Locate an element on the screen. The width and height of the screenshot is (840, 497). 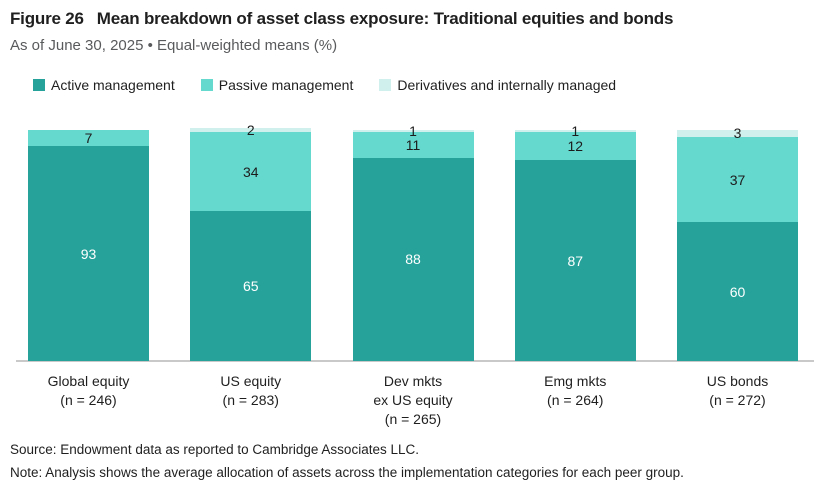
category-label-line: Dev mkts is located at coordinates (413, 381).